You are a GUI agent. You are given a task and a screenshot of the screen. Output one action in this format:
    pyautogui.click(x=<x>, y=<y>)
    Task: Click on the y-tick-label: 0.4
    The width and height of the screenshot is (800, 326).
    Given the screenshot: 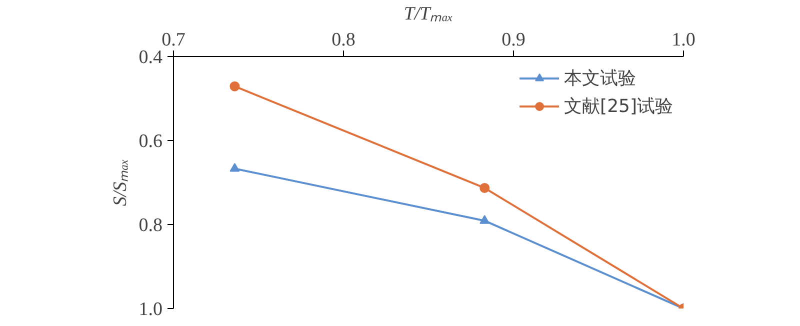 What is the action you would take?
    pyautogui.click(x=150, y=57)
    